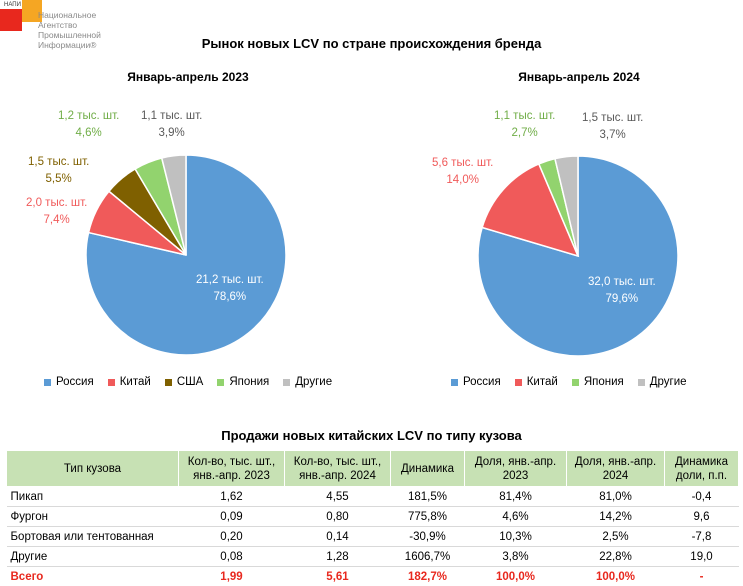  What do you see at coordinates (701, 516) in the screenshot?
I see `table-cell: 9,6` at bounding box center [701, 516].